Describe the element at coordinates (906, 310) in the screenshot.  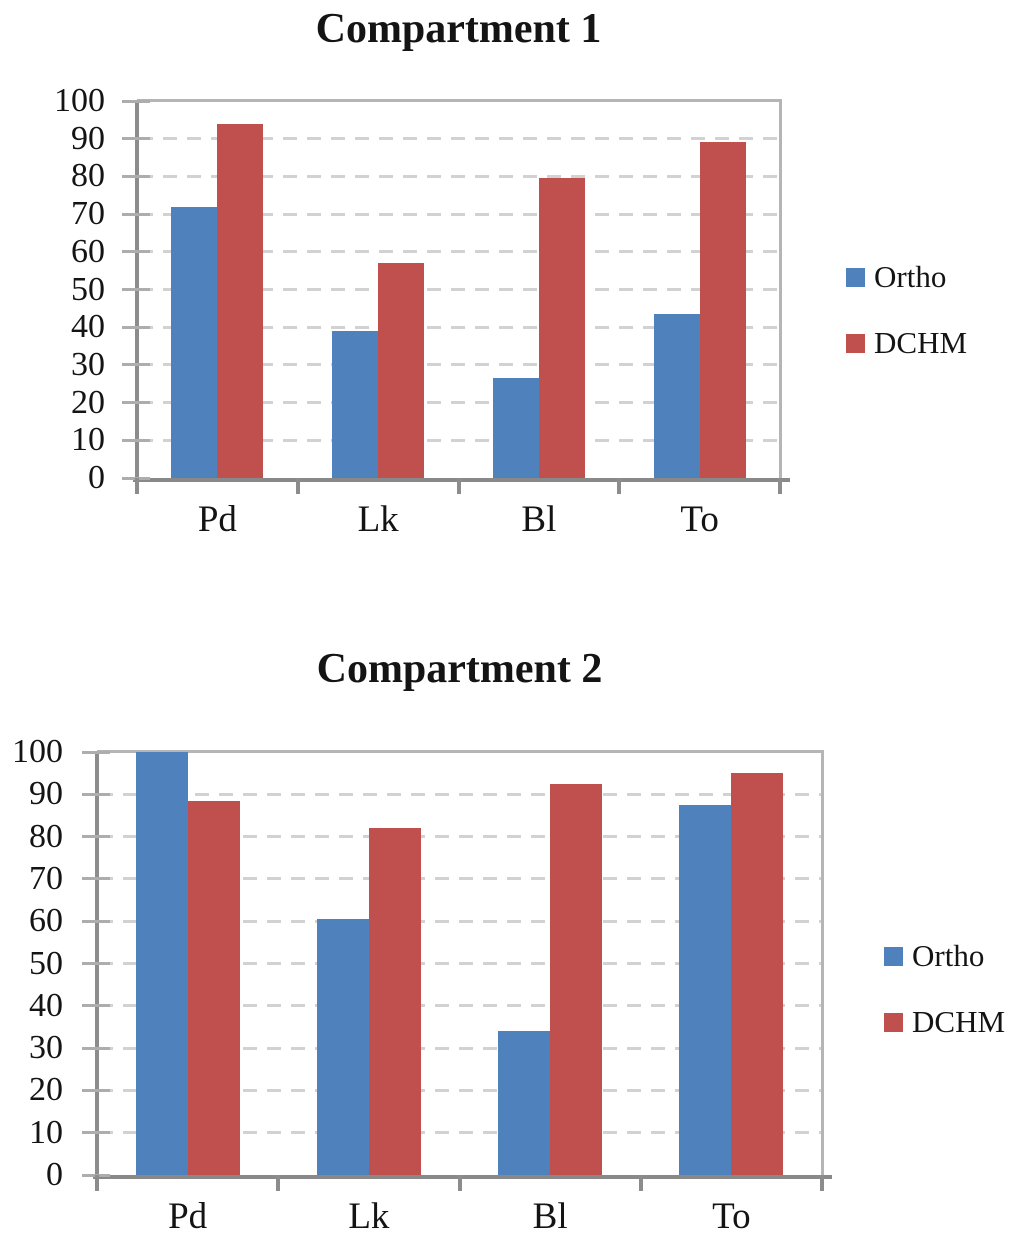
I see `legend: Ortho DCHM` at that location.